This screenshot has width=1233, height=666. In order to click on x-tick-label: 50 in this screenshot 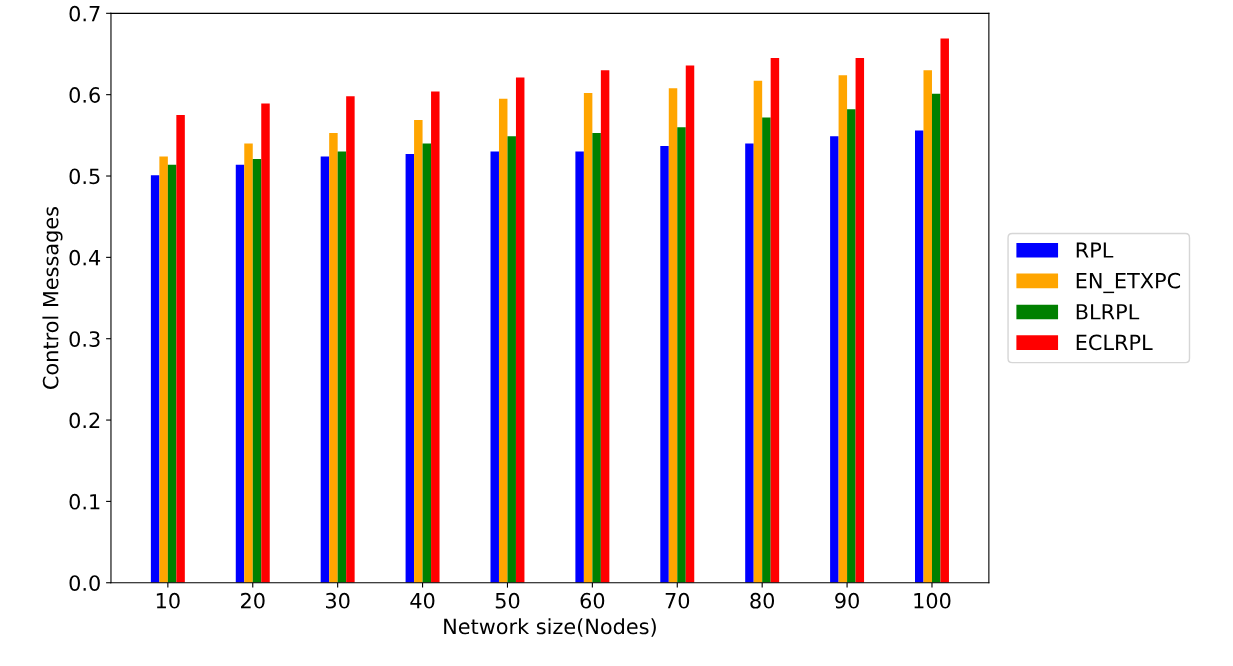, I will do `click(507, 600)`.